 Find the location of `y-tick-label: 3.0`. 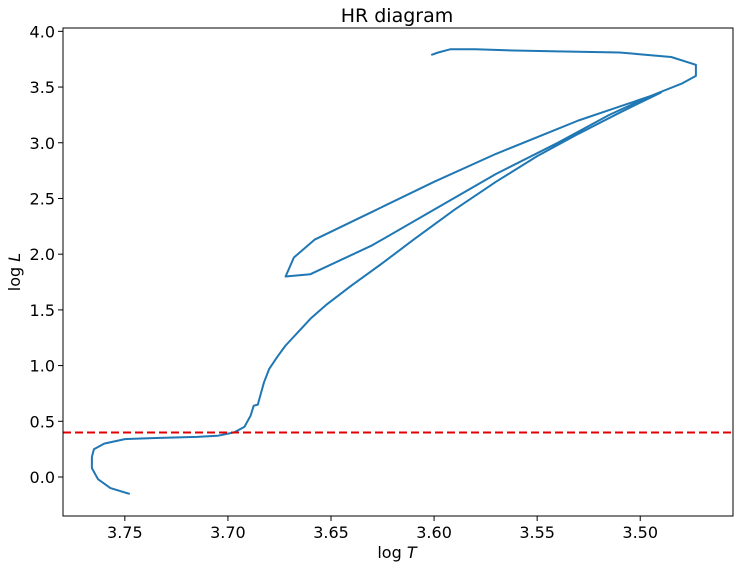

y-tick-label: 3.0 is located at coordinates (42, 143).